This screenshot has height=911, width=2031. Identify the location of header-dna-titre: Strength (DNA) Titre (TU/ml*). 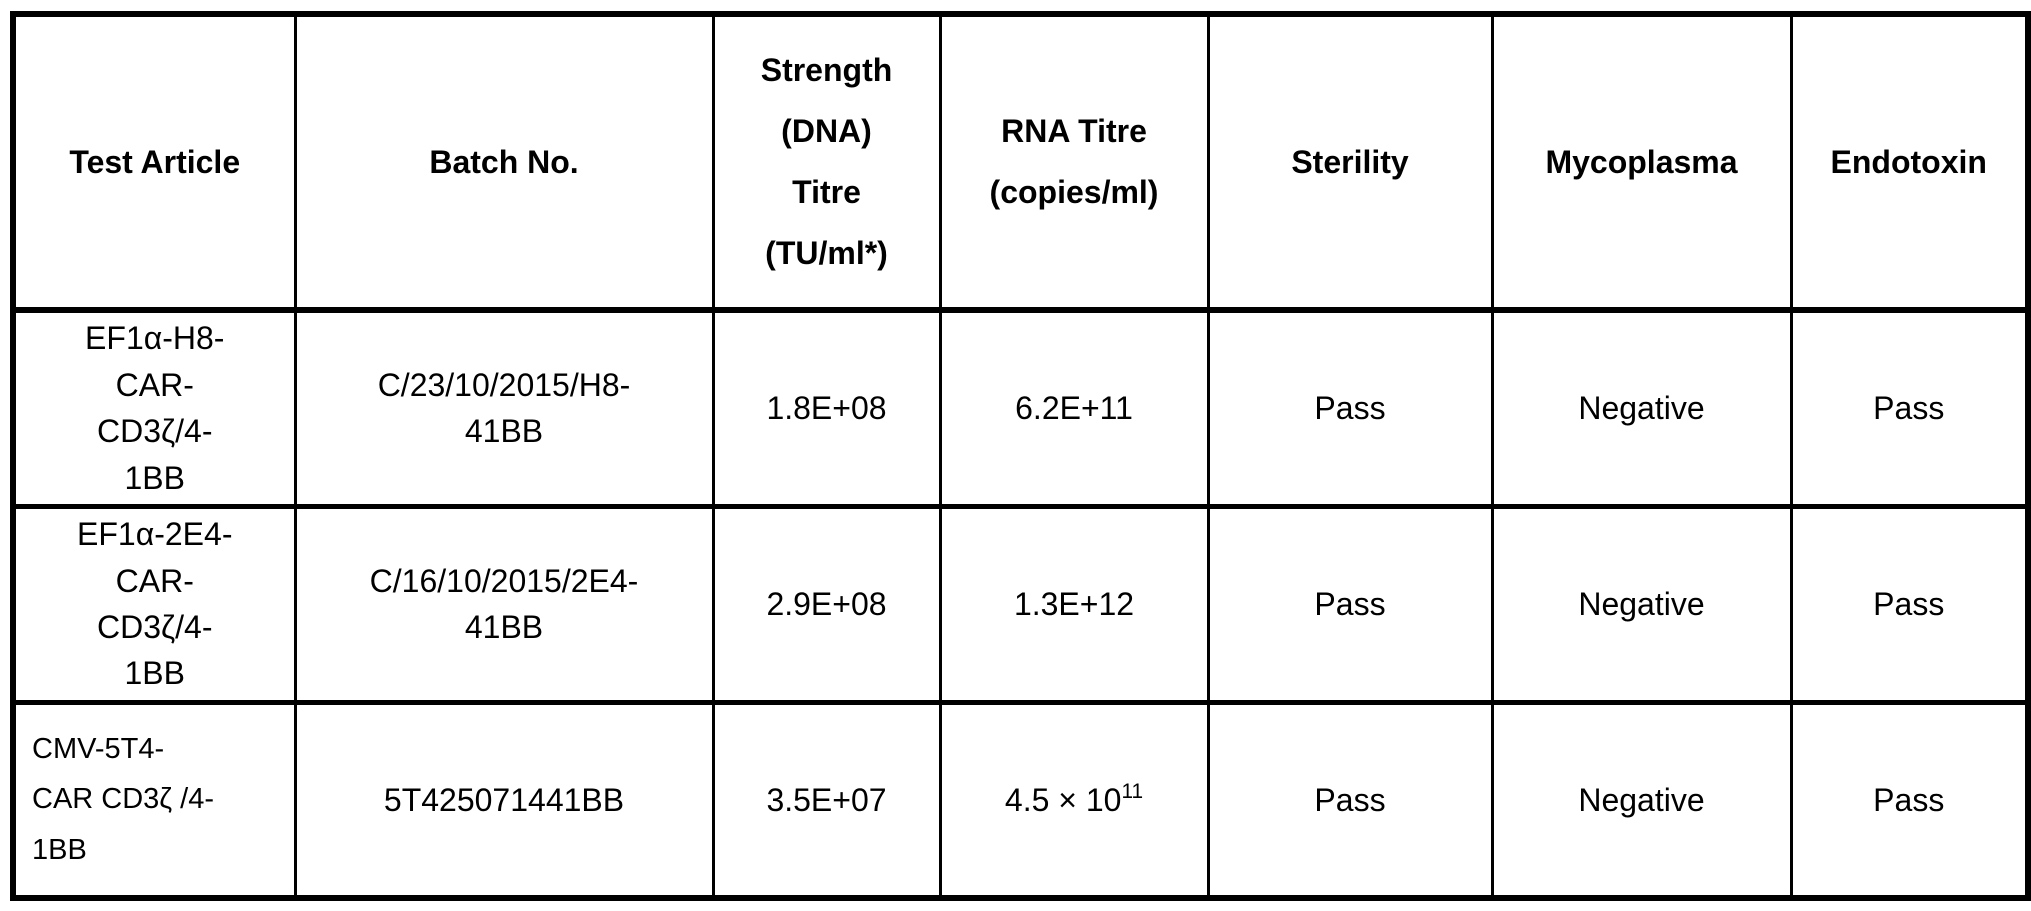
(826, 162).